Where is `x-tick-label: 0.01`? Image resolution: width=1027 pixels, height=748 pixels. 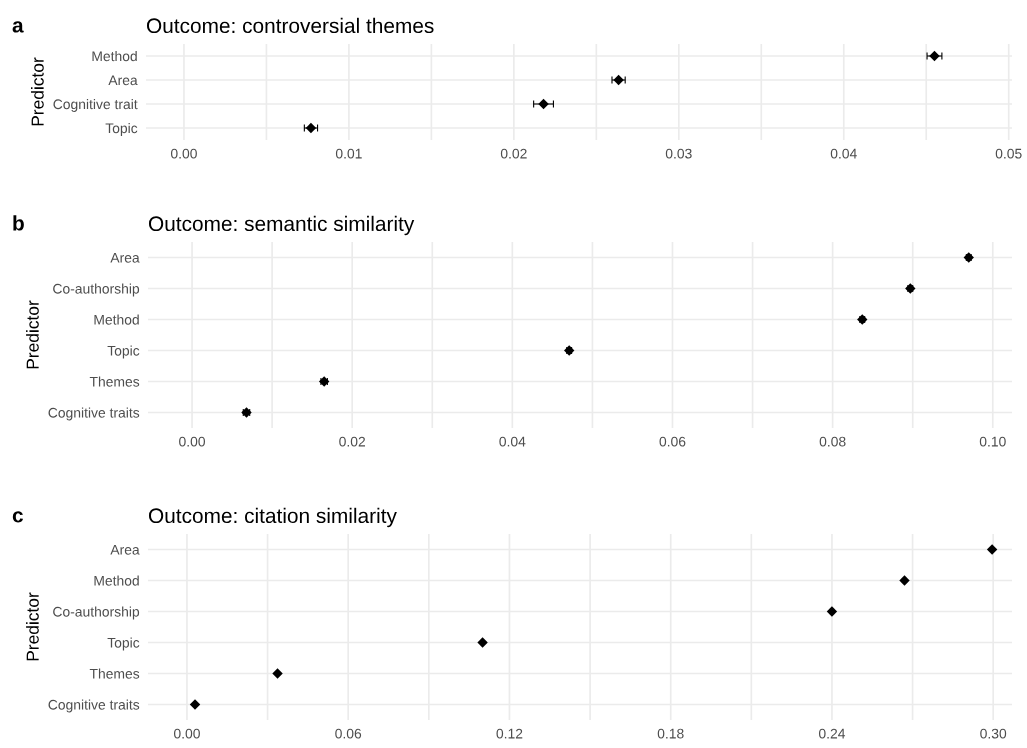 x-tick-label: 0.01 is located at coordinates (348, 153).